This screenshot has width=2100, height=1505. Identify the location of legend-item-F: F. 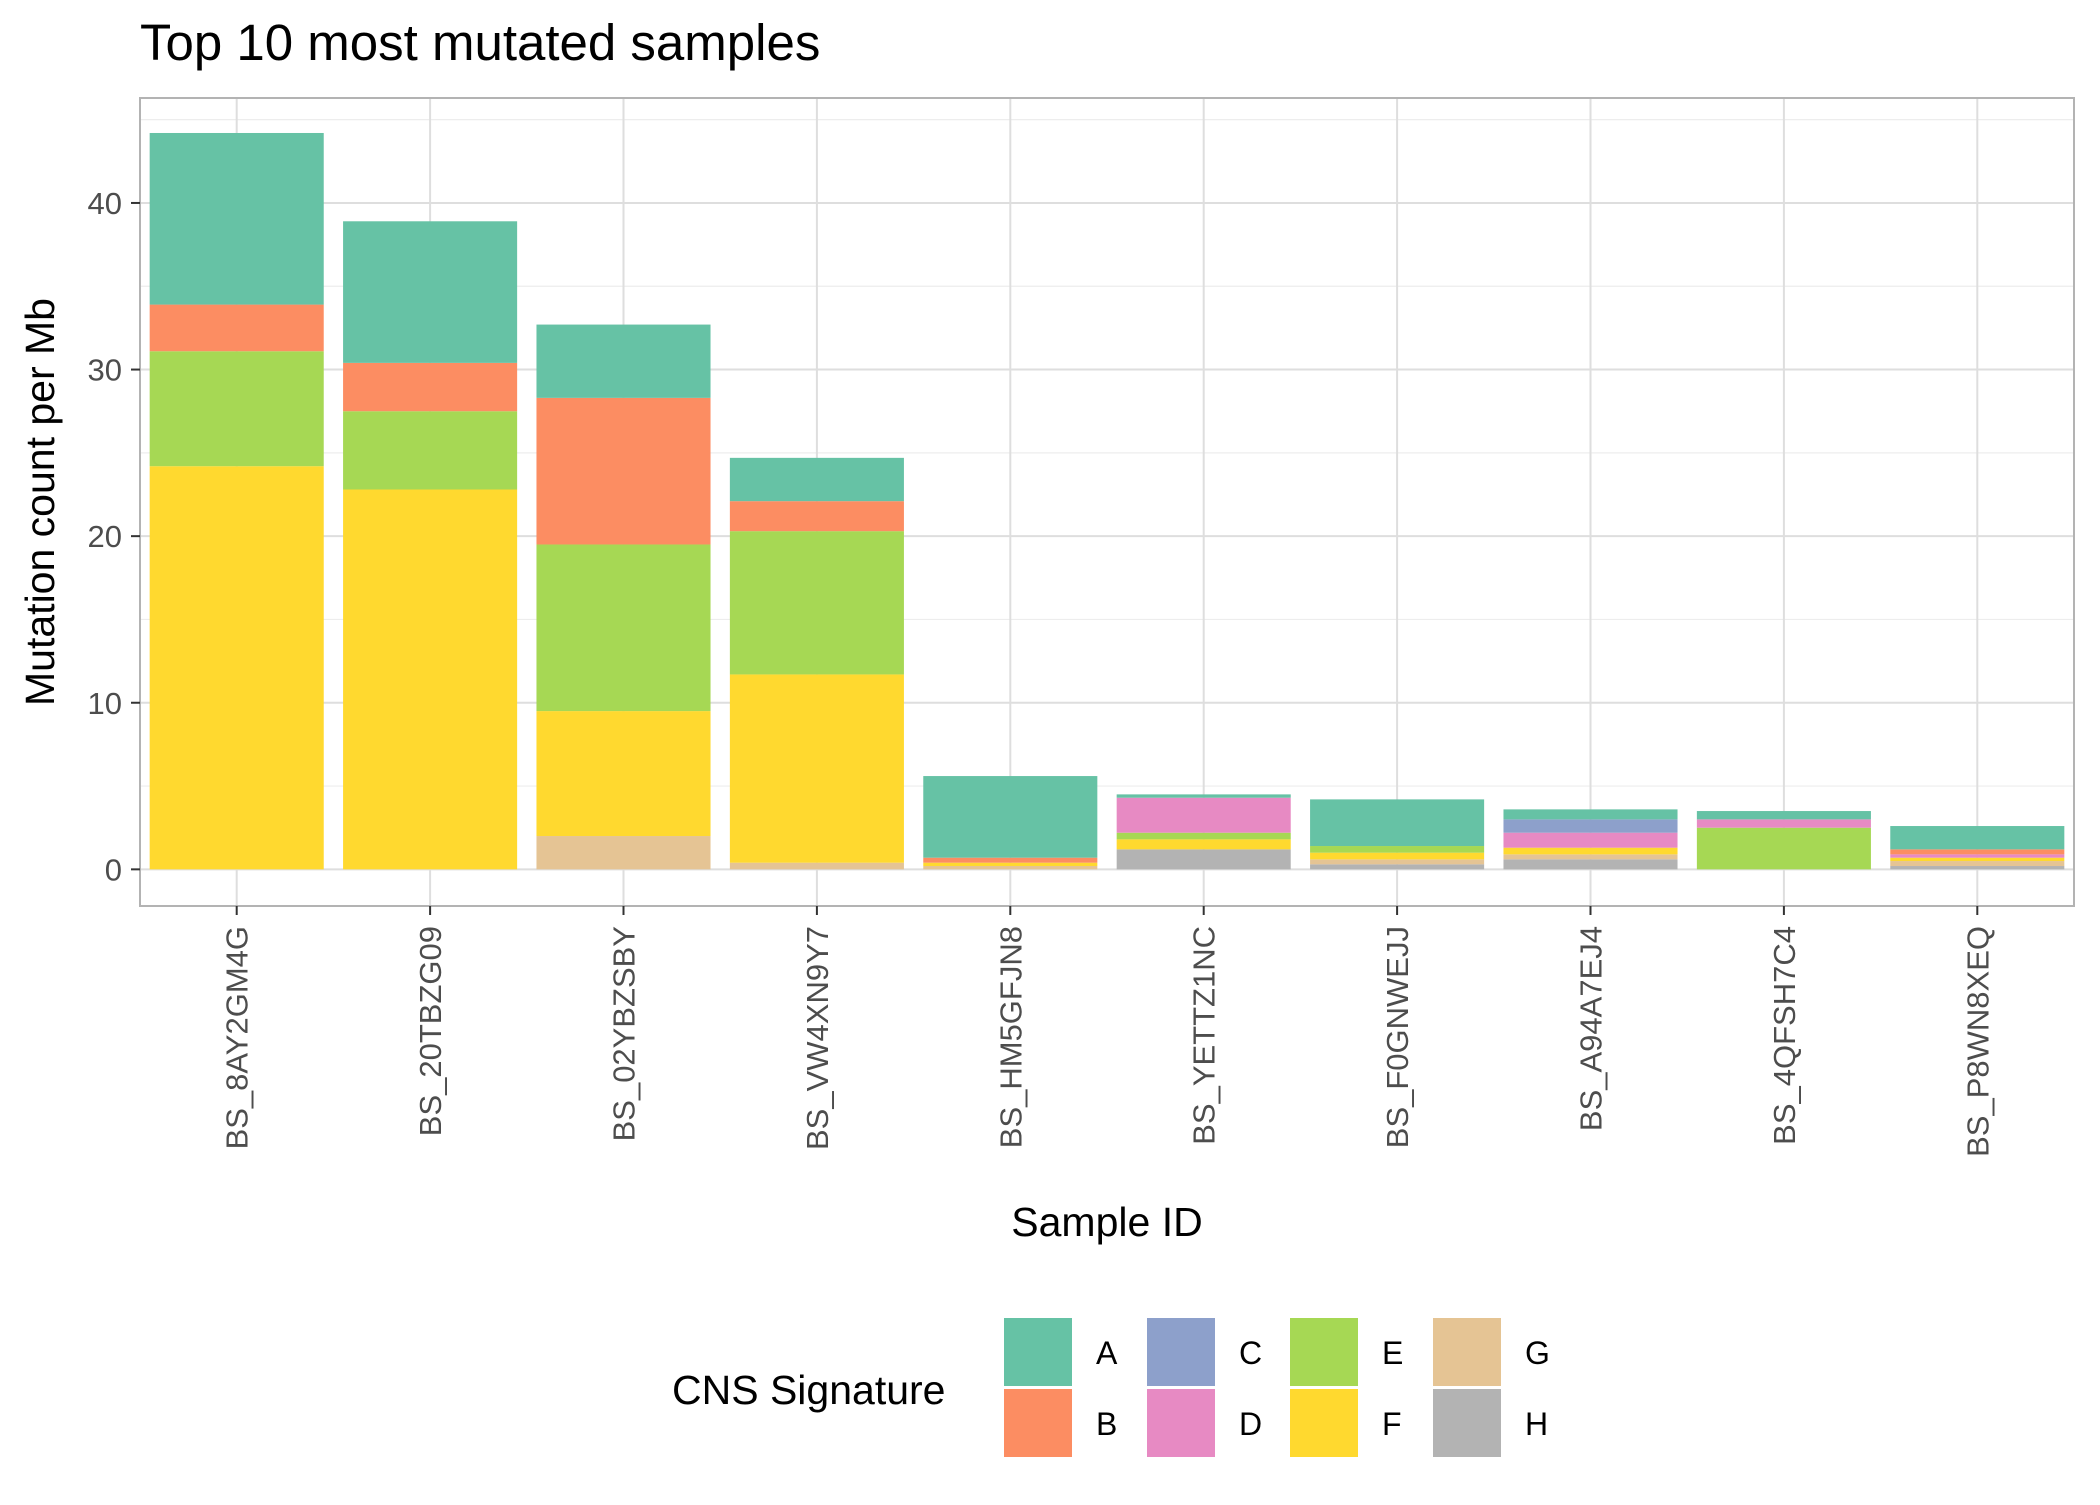
(1346, 1423).